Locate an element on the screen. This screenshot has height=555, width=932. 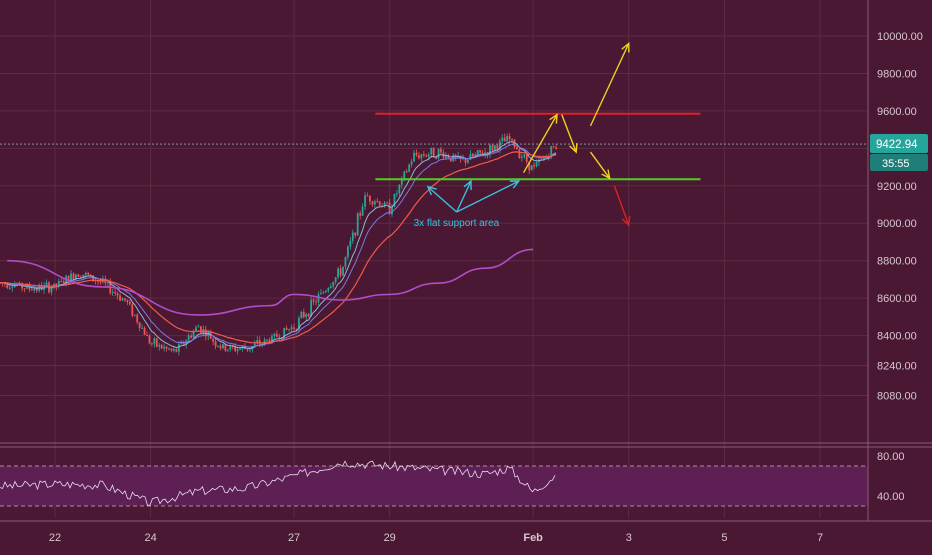
countdown-badge is located at coordinates (899, 163).